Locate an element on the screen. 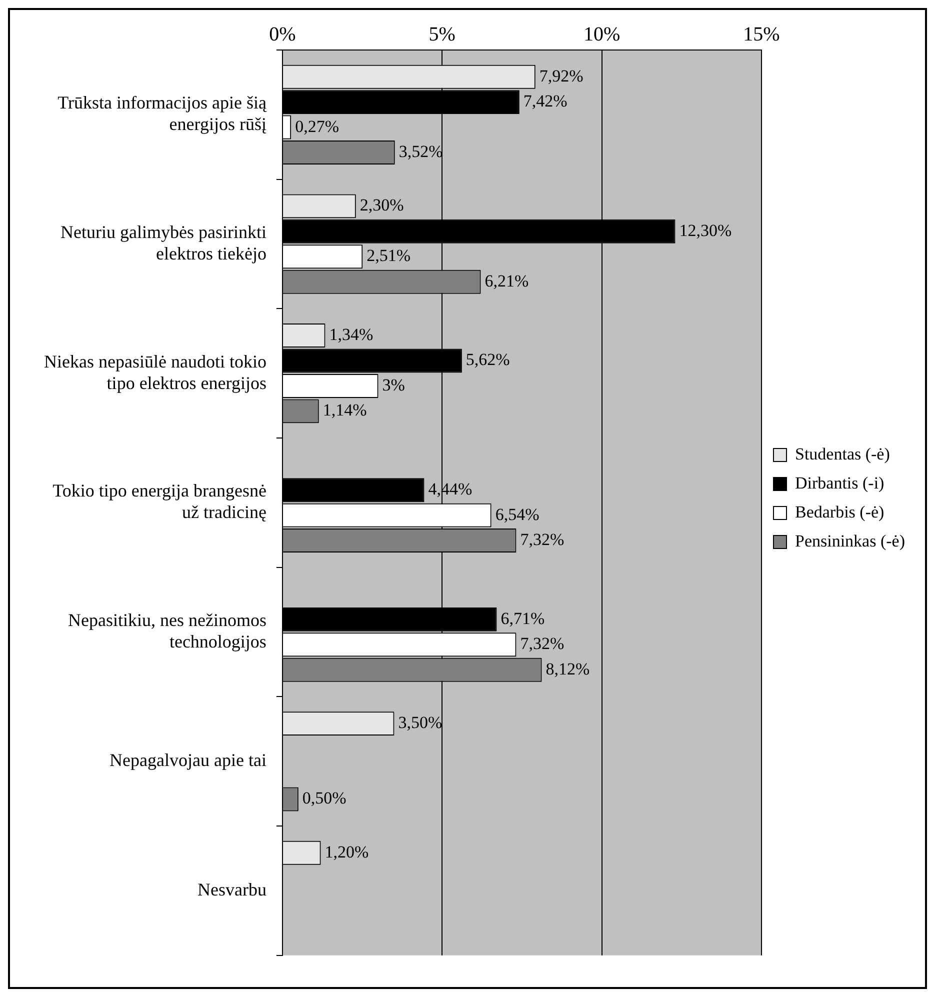 The height and width of the screenshot is (997, 935). data-label: 1,14% is located at coordinates (344, 410).